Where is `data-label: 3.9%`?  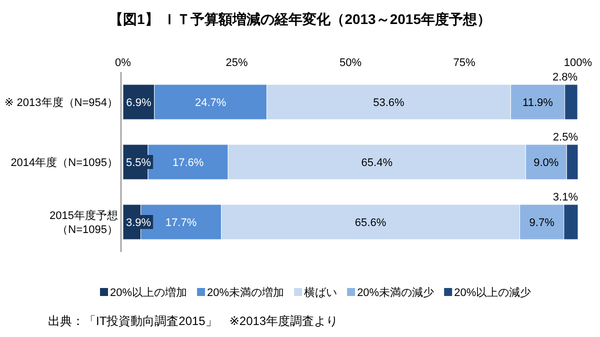
data-label: 3.9% is located at coordinates (139, 223).